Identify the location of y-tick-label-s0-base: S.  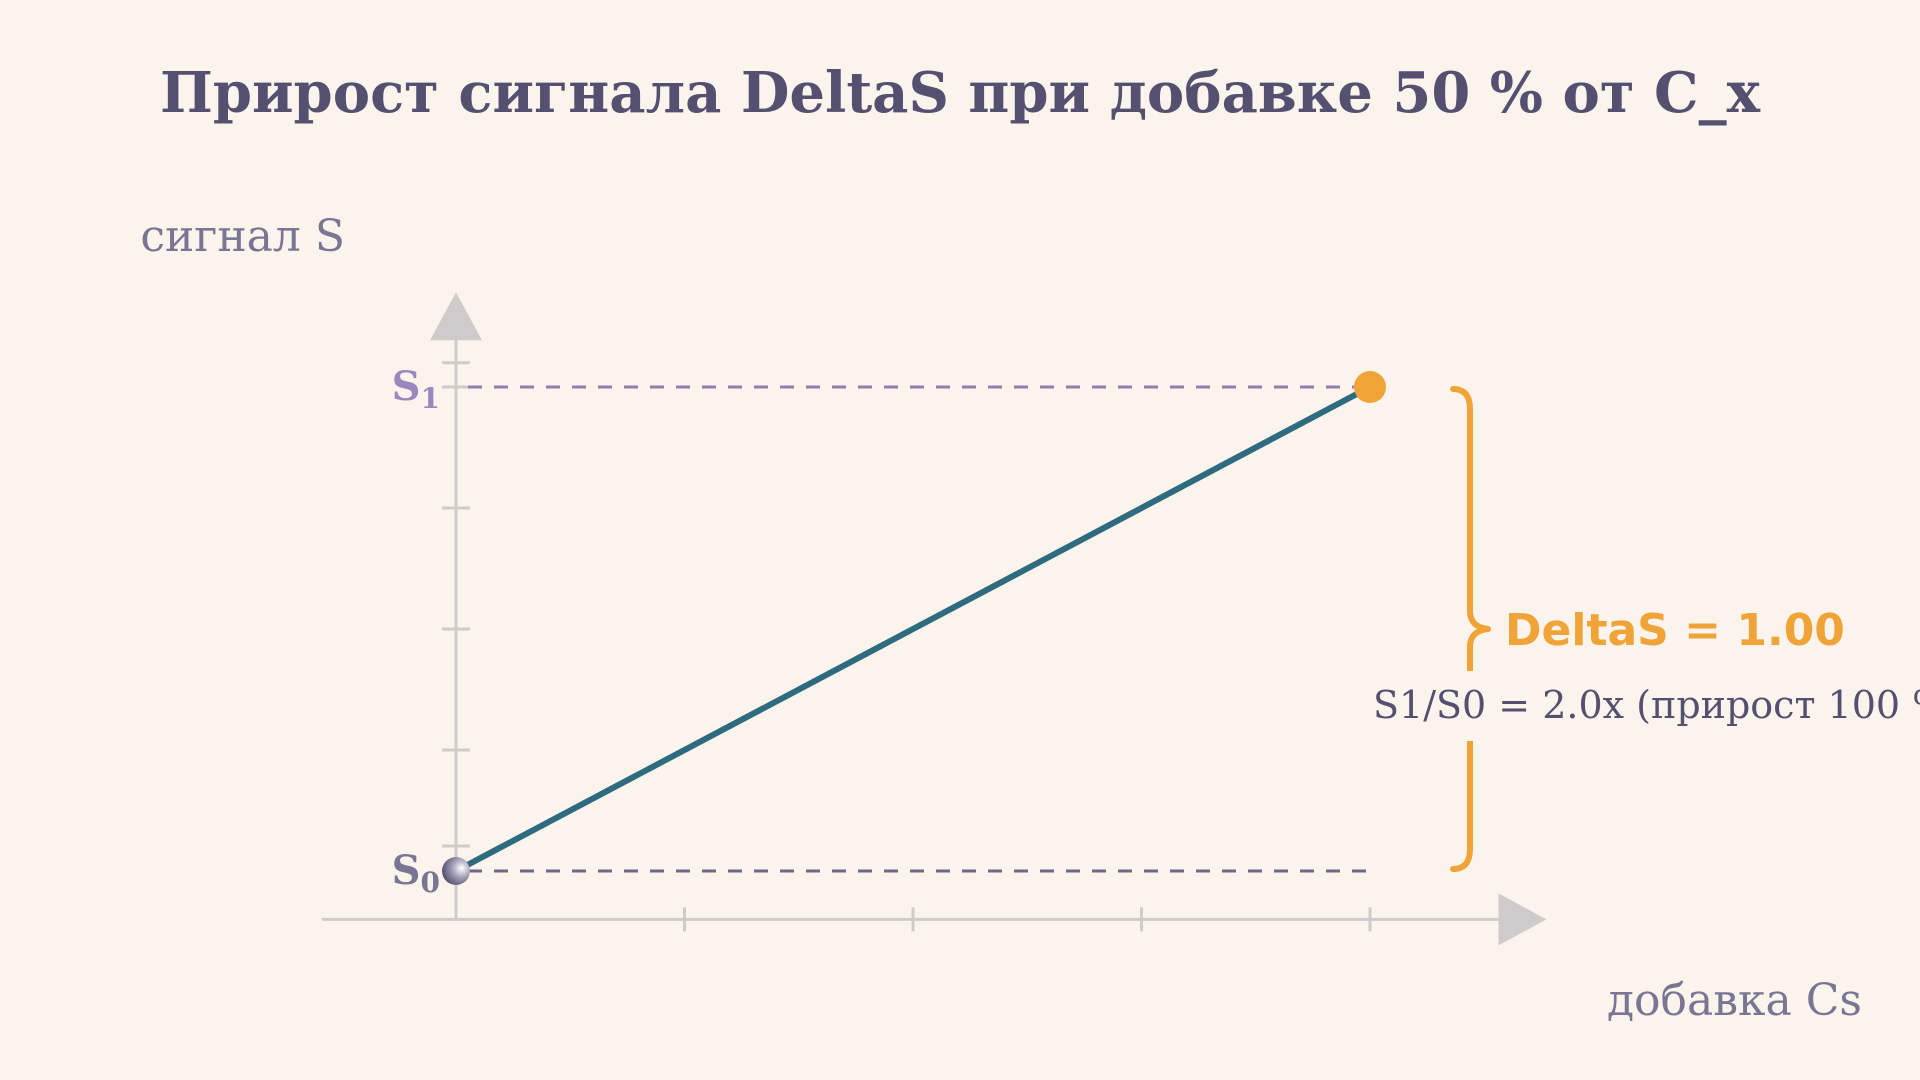
(406, 870).